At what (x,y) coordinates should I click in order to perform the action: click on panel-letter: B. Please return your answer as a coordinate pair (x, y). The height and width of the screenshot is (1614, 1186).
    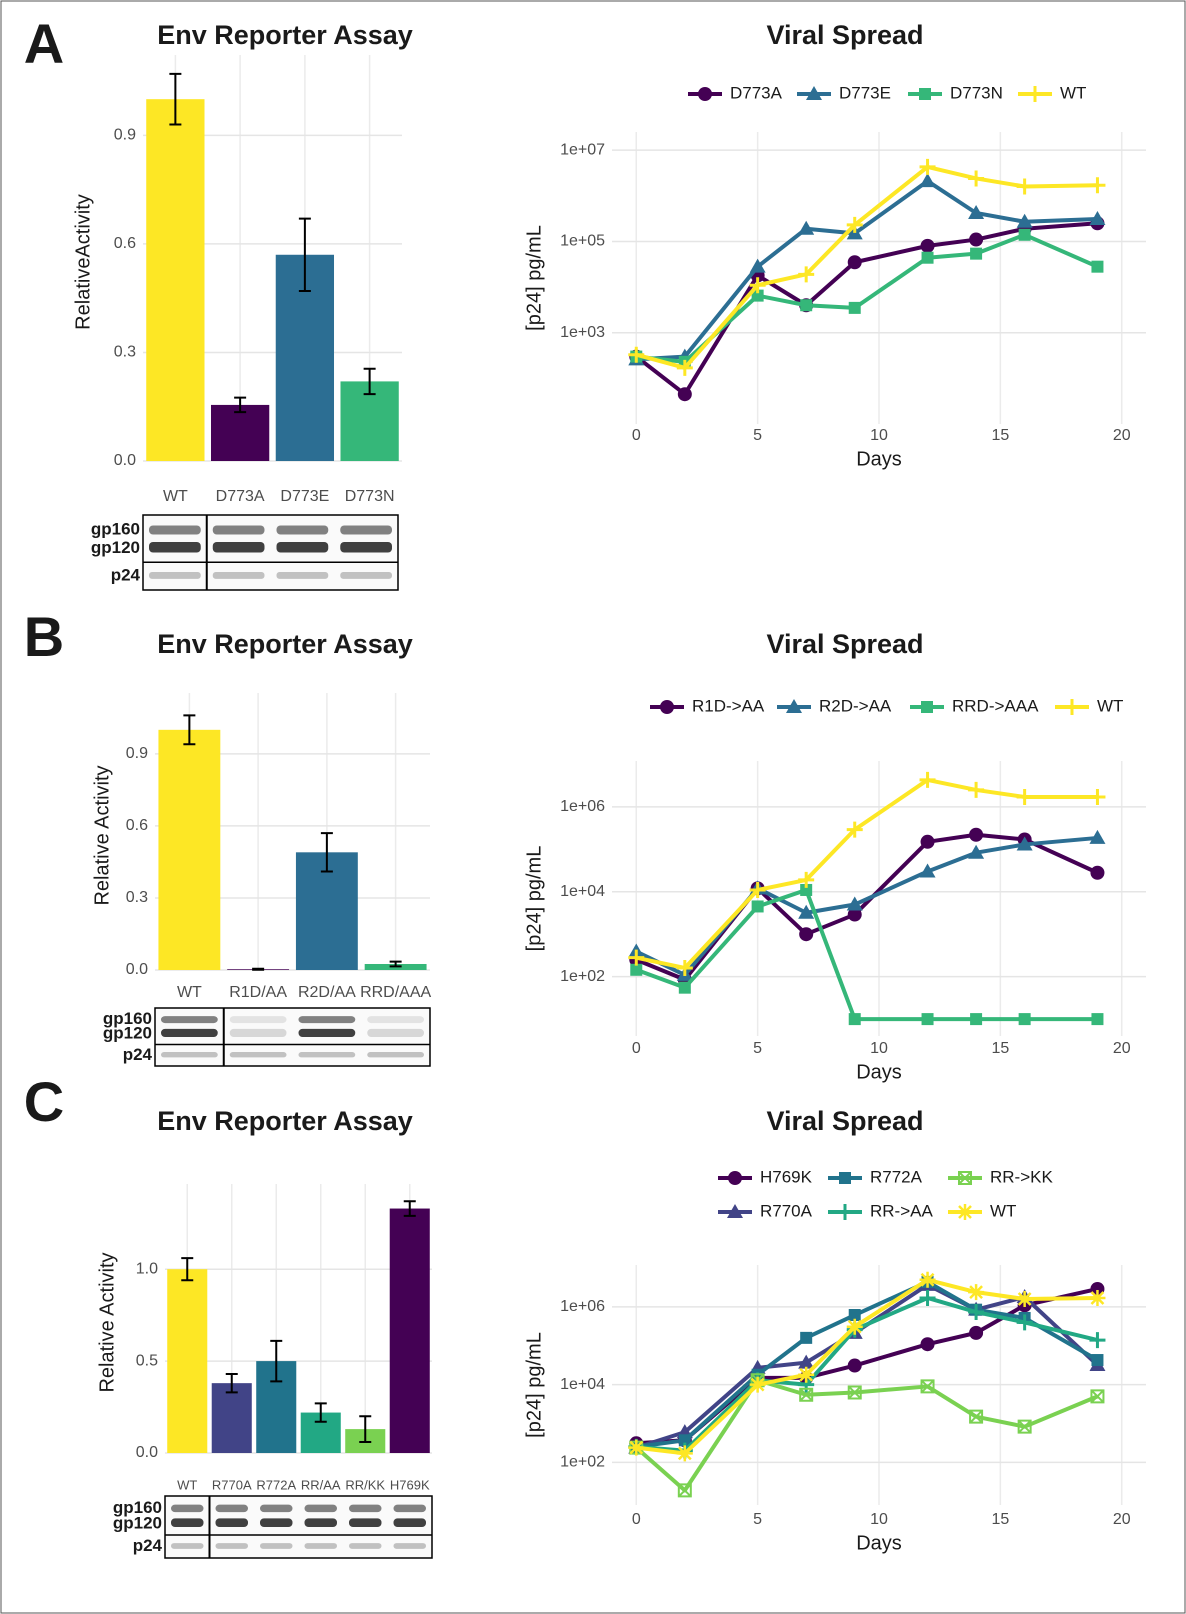
    Looking at the image, I should click on (44, 636).